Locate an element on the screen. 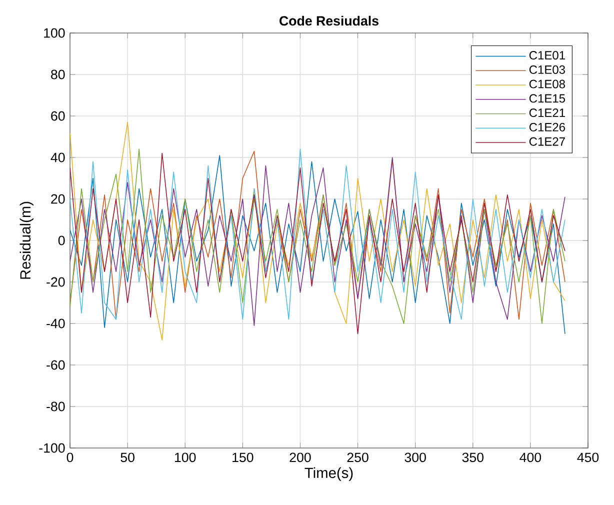 Image resolution: width=614 pixels, height=505 pixels. x-tick-label: 200 is located at coordinates (300, 457).